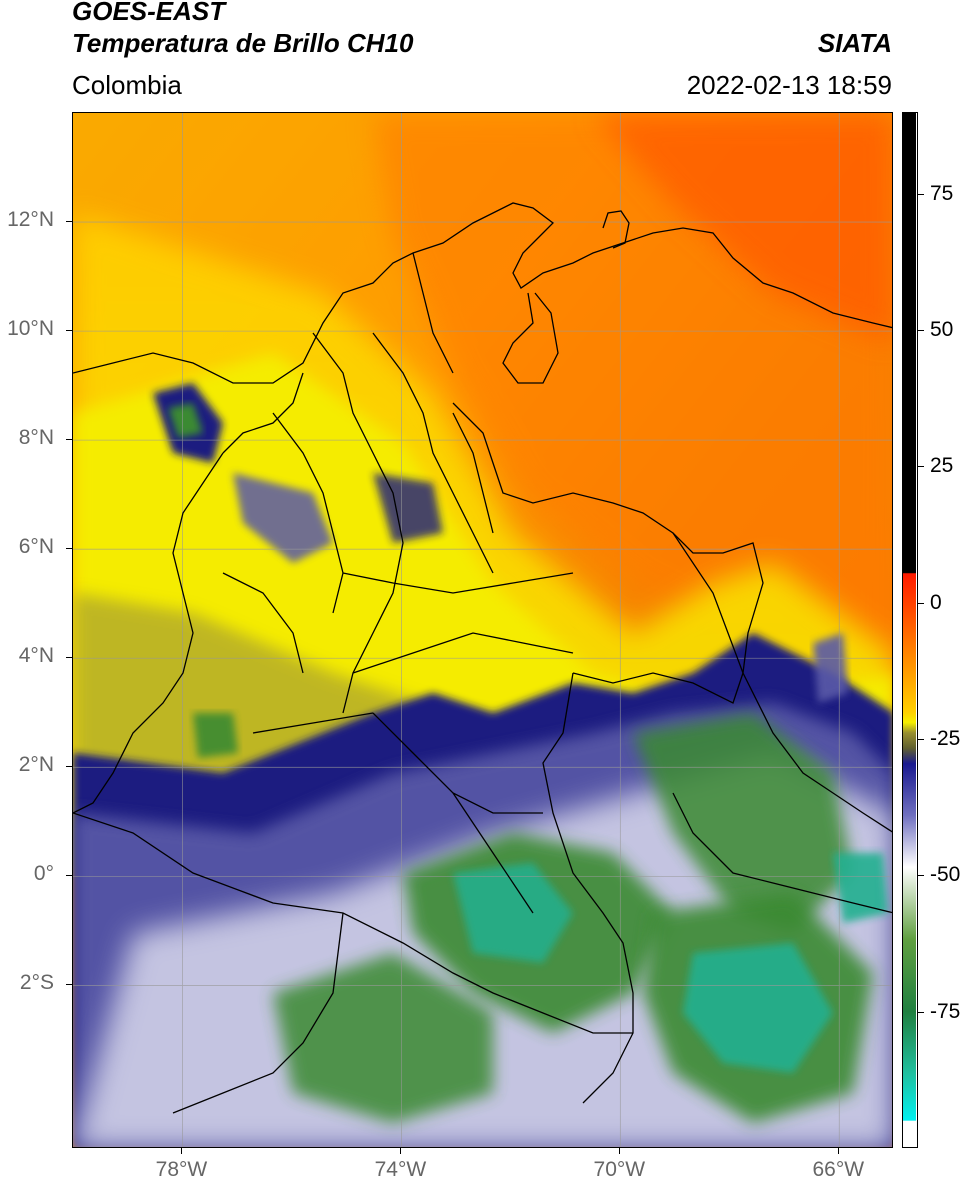  Describe the element at coordinates (181, 1169) in the screenshot. I see `lon-label: 78°W` at that location.